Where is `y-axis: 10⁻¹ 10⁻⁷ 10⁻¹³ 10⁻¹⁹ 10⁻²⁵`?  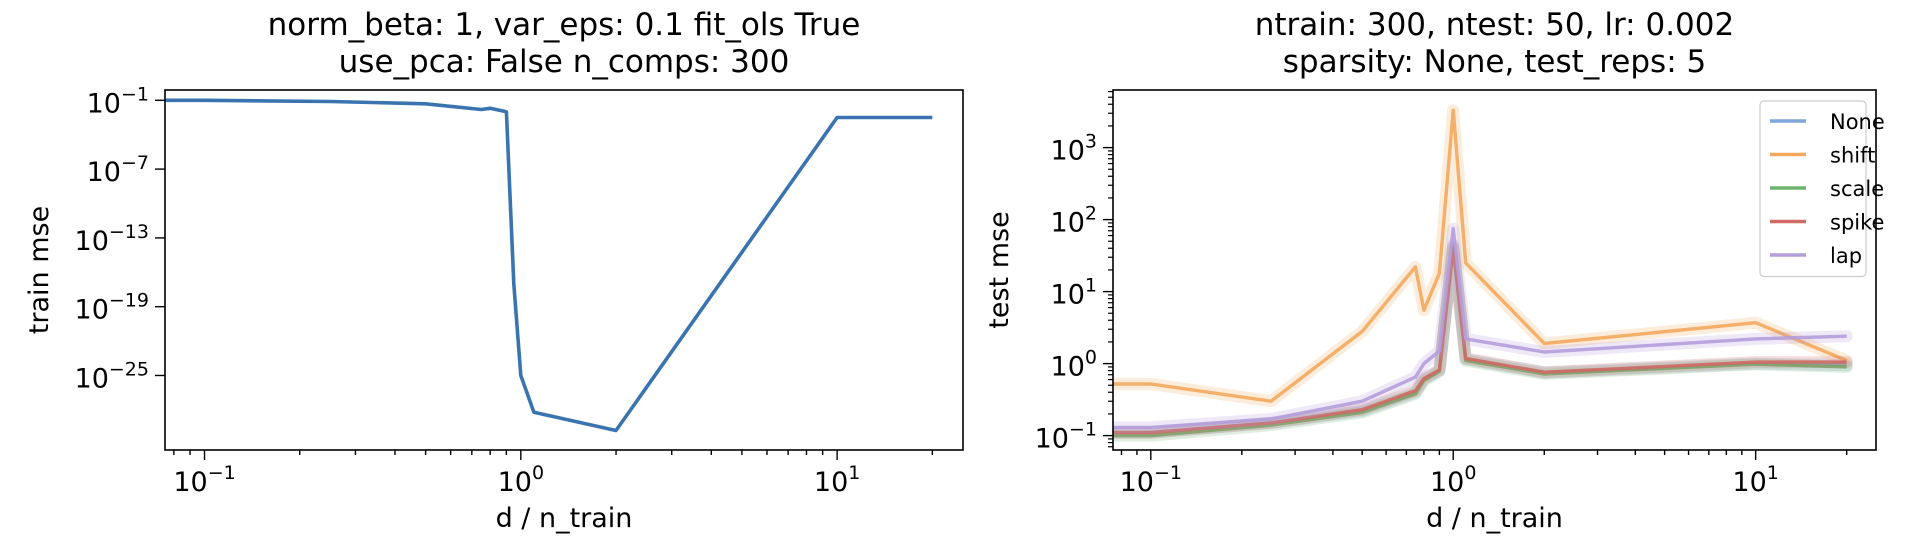
y-axis: 10⁻¹ 10⁻⁷ 10⁻¹³ 10⁻¹⁹ 10⁻²⁵ is located at coordinates (120, 238).